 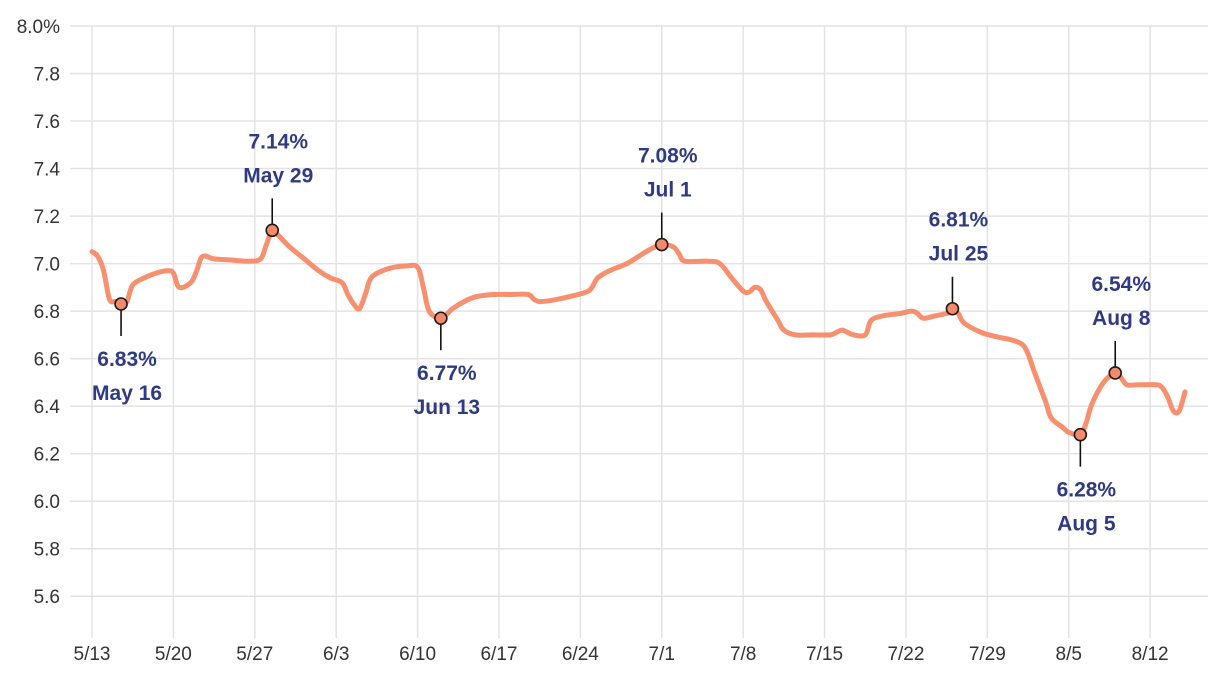 I want to click on x-tick-label: 6/10, so click(x=417, y=654).